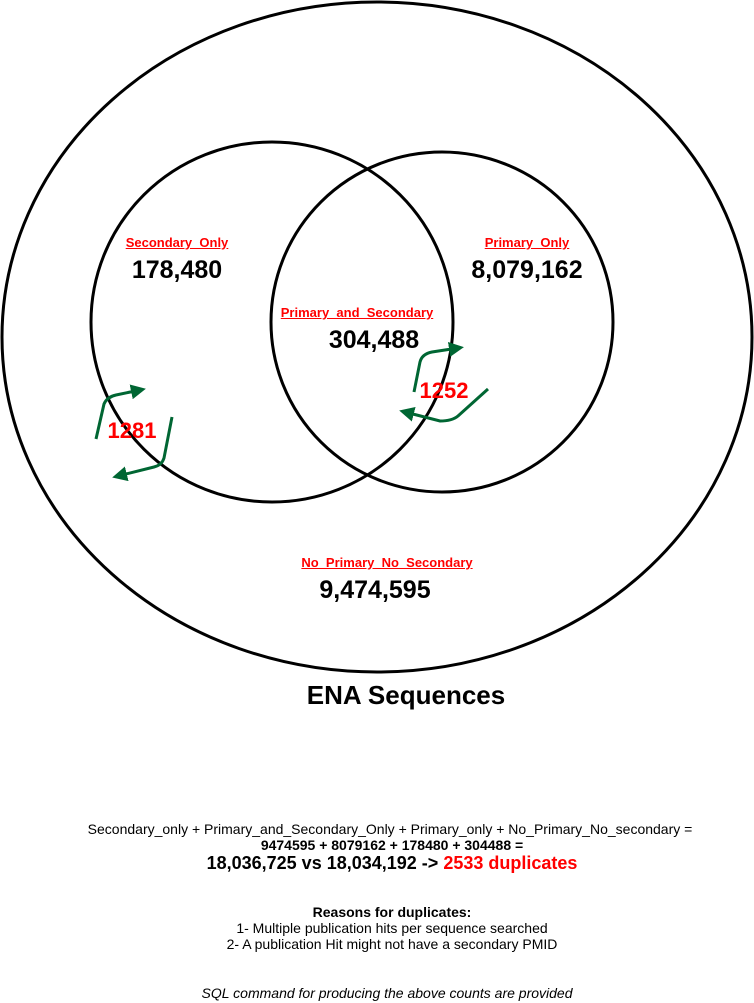  What do you see at coordinates (120, 412) in the screenshot?
I see `left-exchange-arrow-up` at bounding box center [120, 412].